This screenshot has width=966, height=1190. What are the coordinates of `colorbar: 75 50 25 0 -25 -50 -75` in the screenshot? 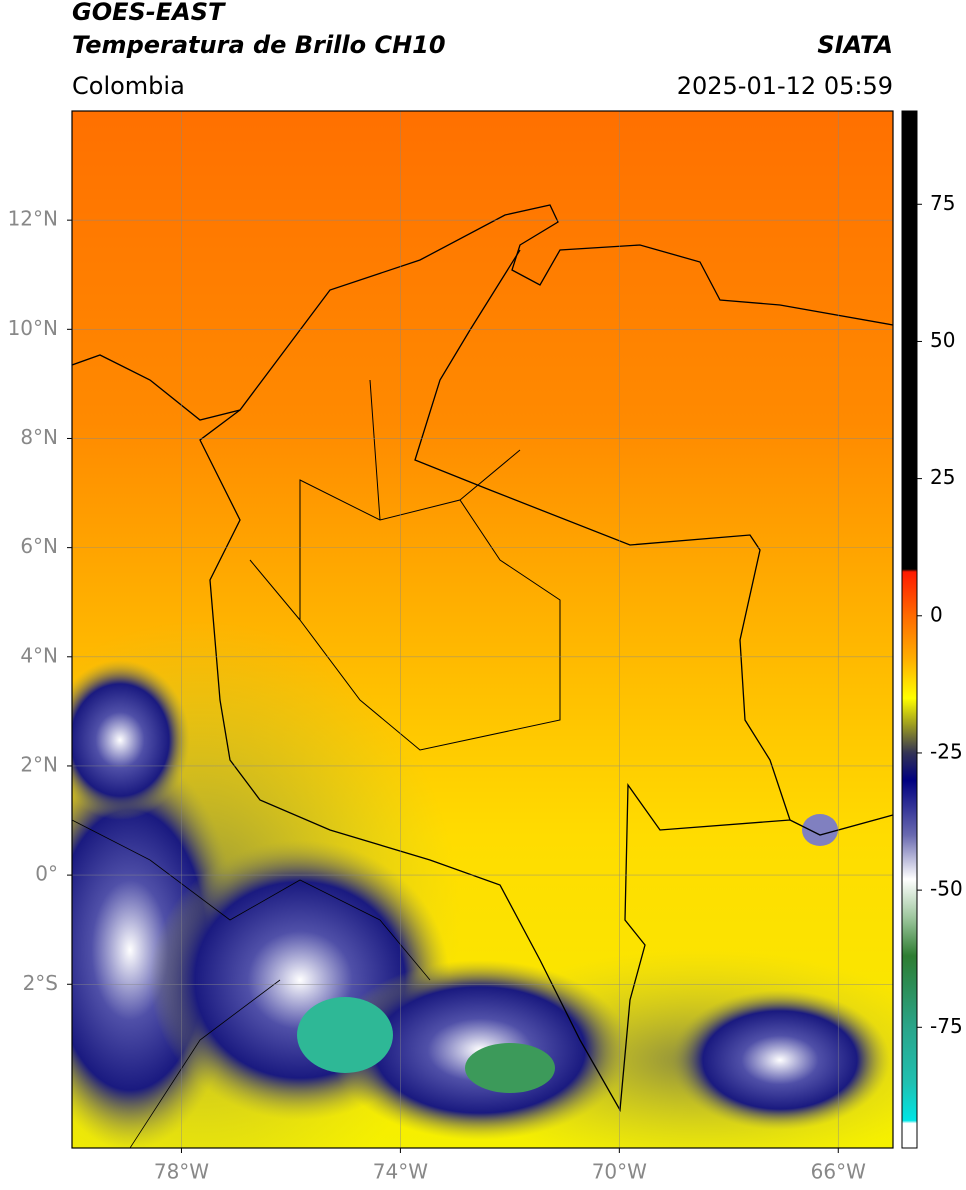 It's located at (932, 629).